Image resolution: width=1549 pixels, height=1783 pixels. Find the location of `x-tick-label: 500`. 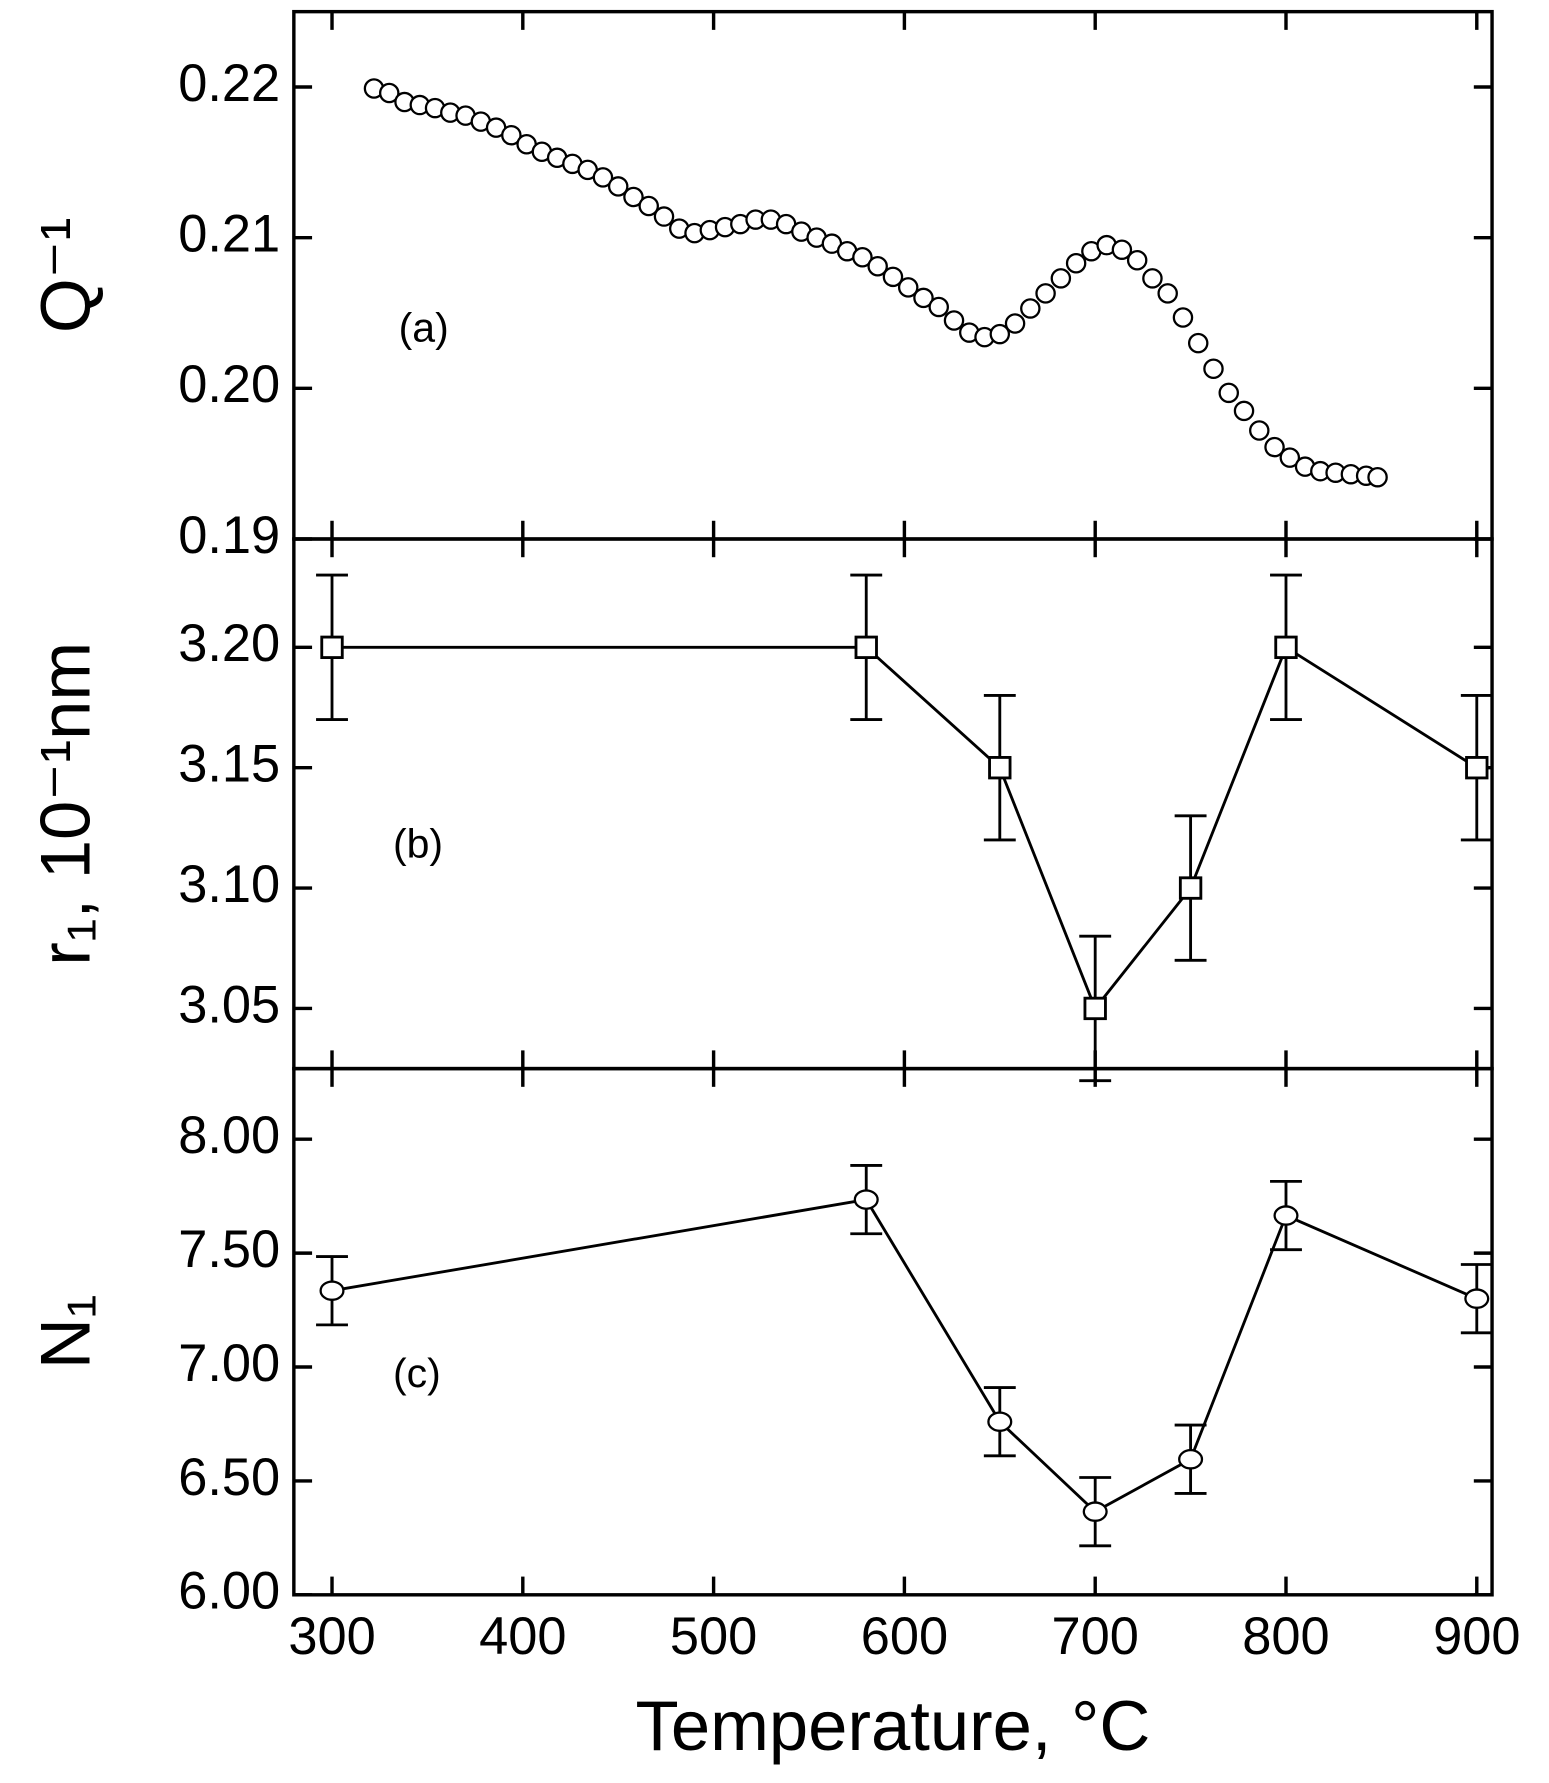

x-tick-label: 500 is located at coordinates (713, 1637).